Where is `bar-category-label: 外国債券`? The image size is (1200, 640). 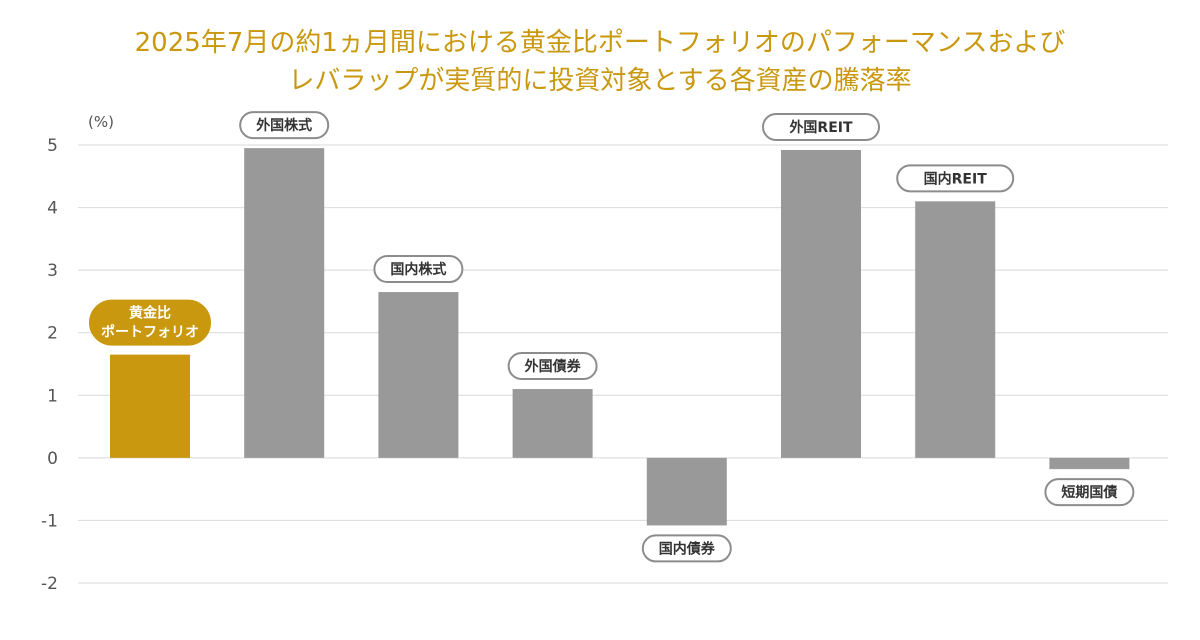 bar-category-label: 外国債券 is located at coordinates (553, 366).